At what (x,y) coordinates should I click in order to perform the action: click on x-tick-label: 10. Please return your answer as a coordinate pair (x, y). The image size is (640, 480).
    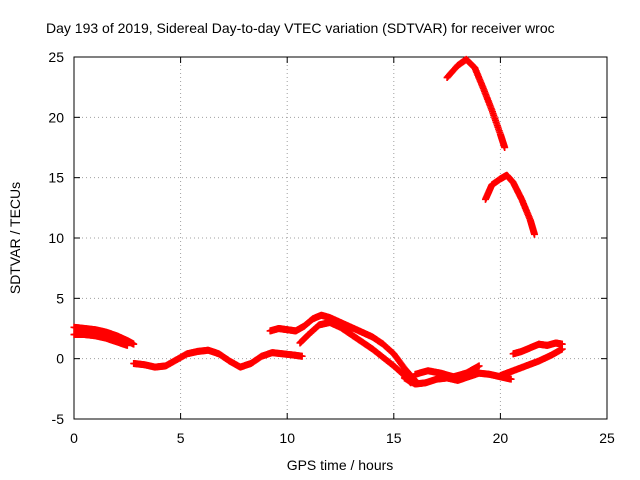
    Looking at the image, I should click on (287, 438).